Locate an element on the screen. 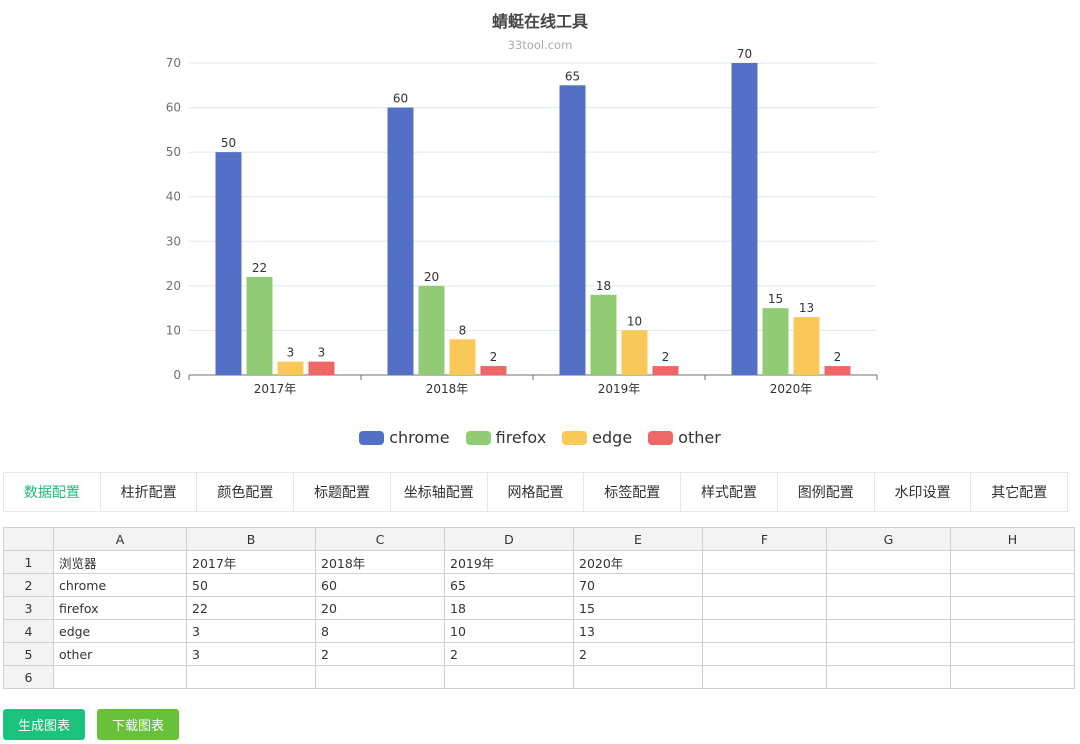 This screenshot has height=744, width=1080. grid-cell: chrome is located at coordinates (120, 585).